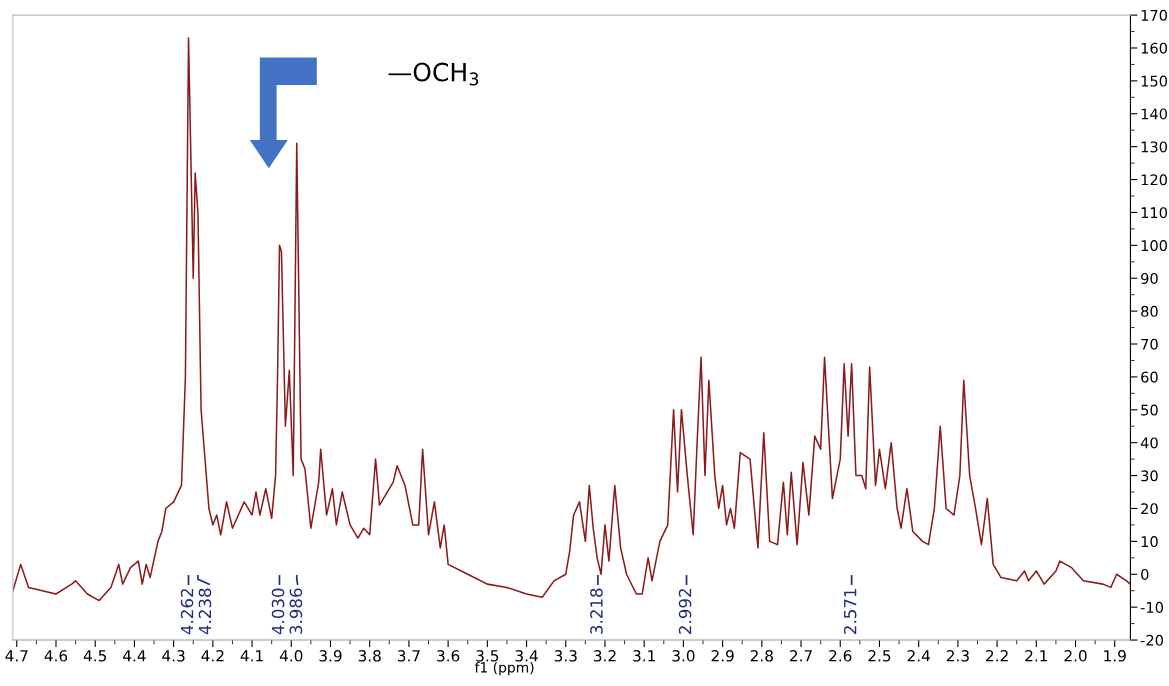 This screenshot has width=1169, height=686. I want to click on x-tick-label: 3.6, so click(448, 656).